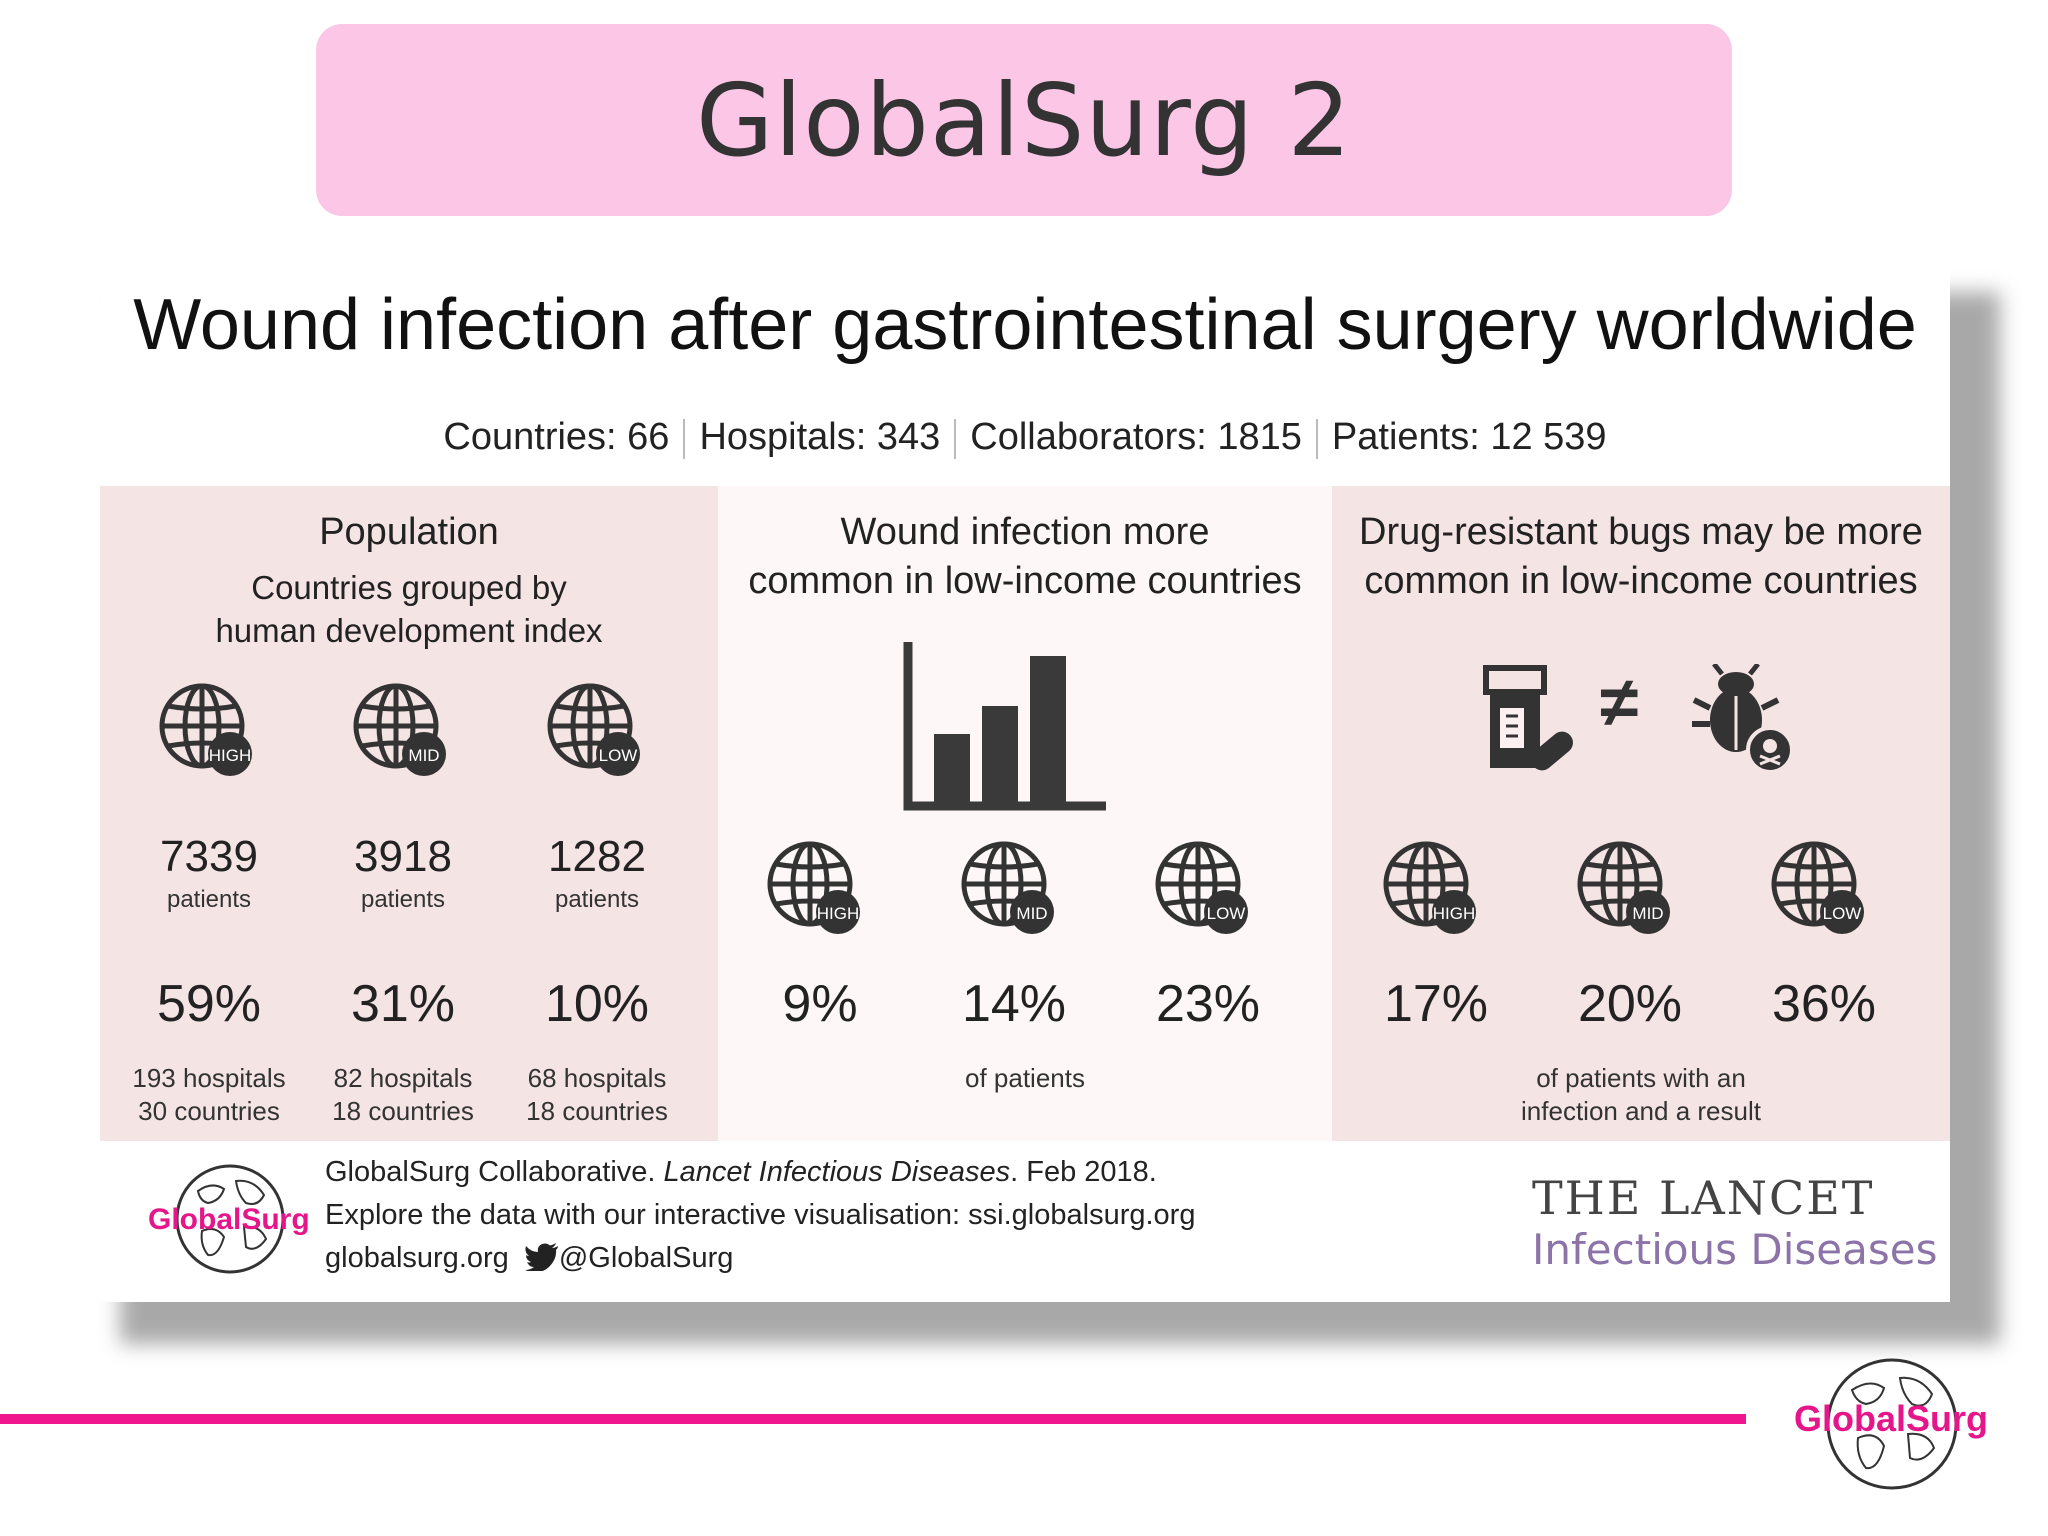 This screenshot has width=2048, height=1536. Describe the element at coordinates (1743, 719) in the screenshot. I see `bug-icon` at that location.